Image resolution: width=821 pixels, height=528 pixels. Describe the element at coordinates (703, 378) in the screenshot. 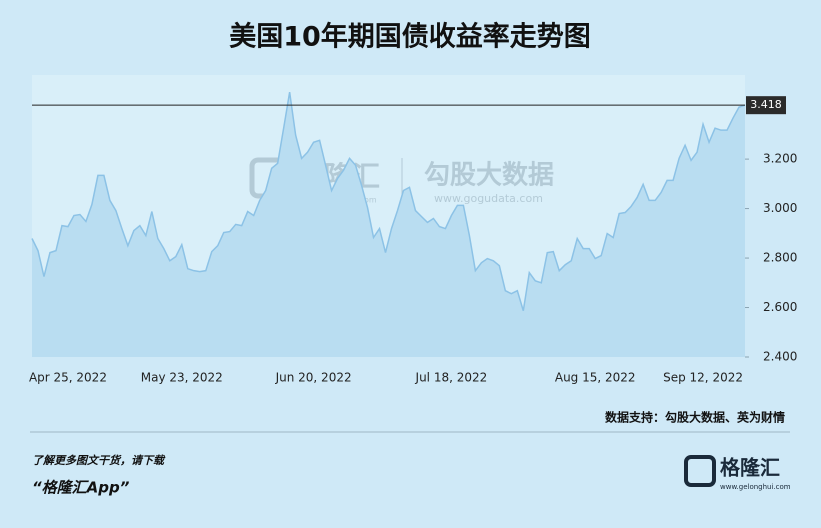

I see `x-tick-label: Sep 12, 2022` at that location.